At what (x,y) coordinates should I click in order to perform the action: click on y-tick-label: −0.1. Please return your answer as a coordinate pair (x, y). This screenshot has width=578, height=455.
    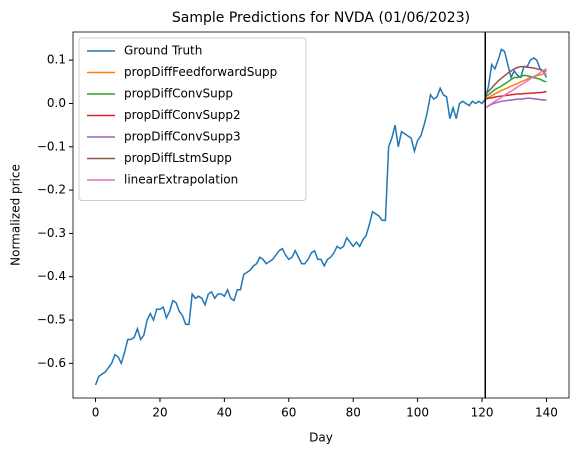
    Looking at the image, I should click on (51, 146).